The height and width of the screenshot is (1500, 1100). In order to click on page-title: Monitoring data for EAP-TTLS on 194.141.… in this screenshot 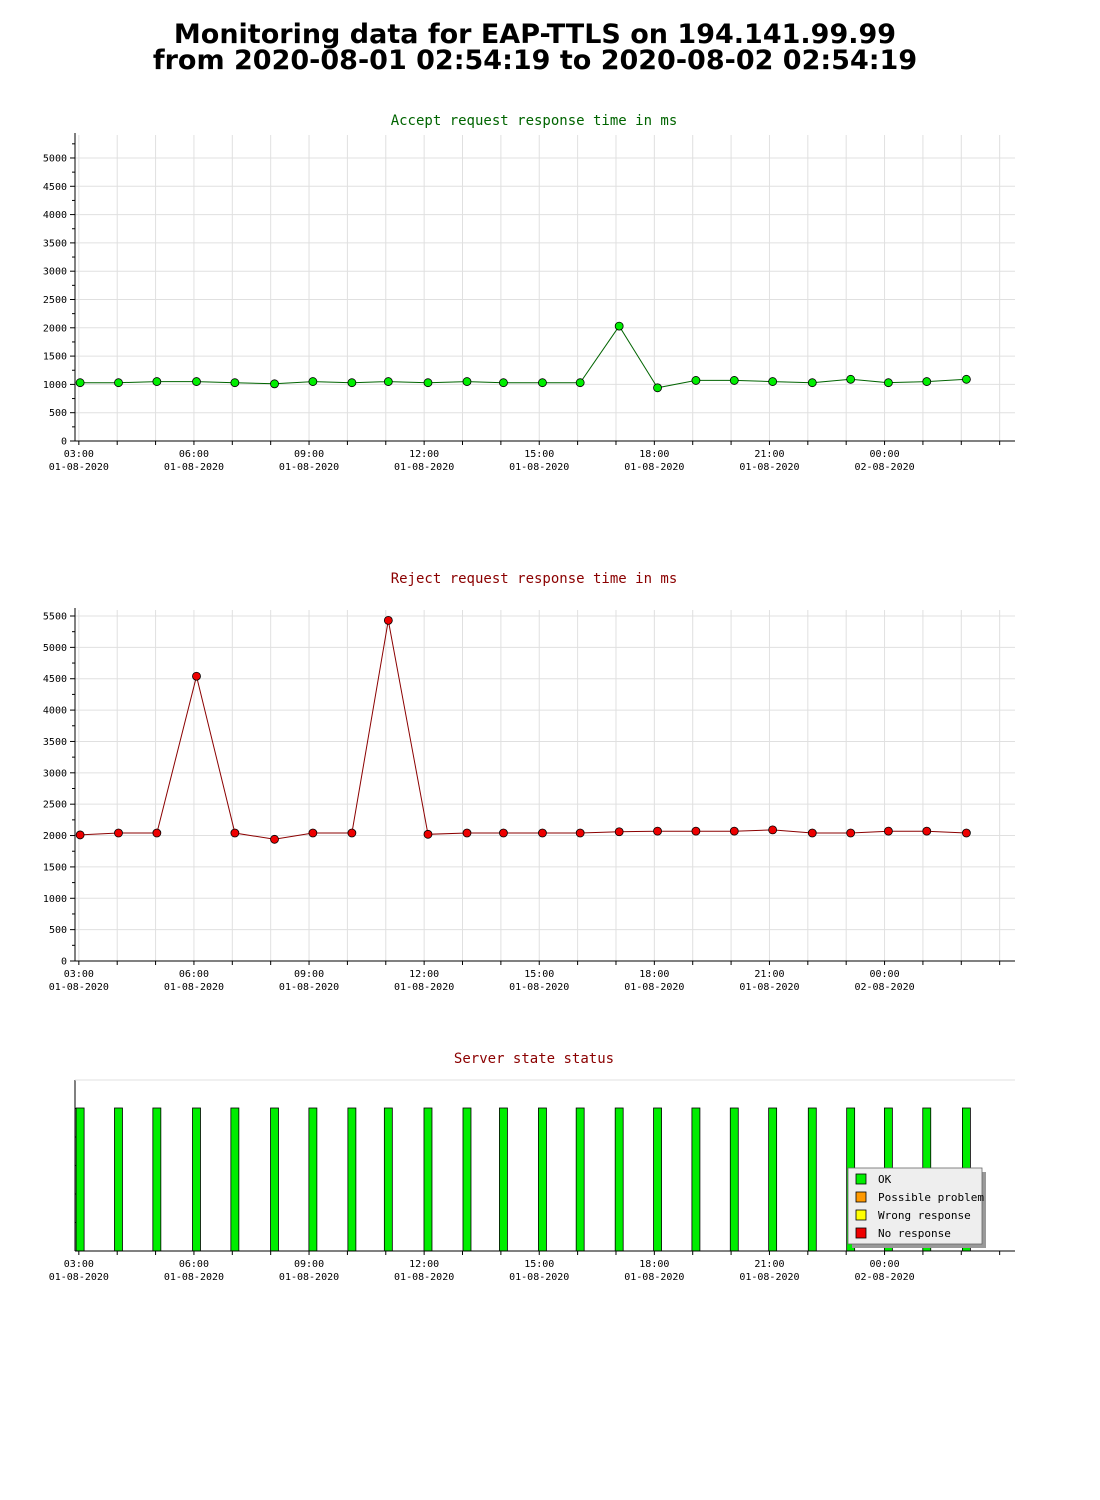, I will do `click(535, 47)`.